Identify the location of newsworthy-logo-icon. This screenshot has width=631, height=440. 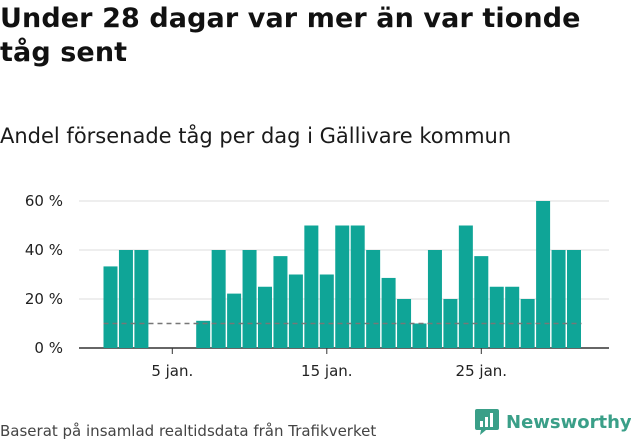
(487, 422).